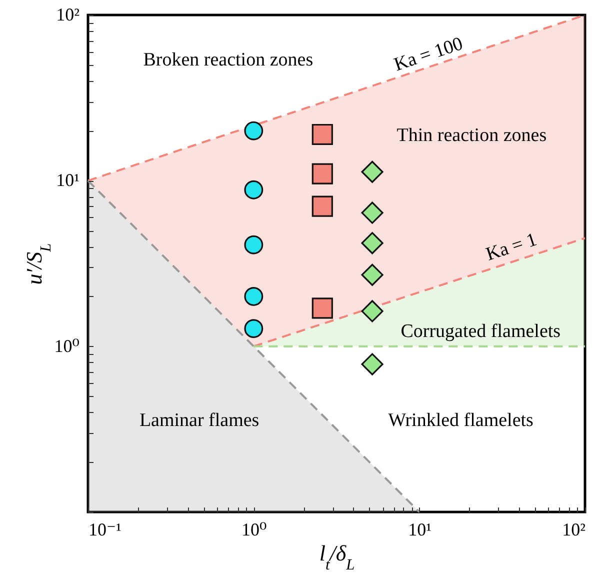 The width and height of the screenshot is (600, 578). What do you see at coordinates (105, 530) in the screenshot?
I see `x-tick-label: 10⁻¹` at bounding box center [105, 530].